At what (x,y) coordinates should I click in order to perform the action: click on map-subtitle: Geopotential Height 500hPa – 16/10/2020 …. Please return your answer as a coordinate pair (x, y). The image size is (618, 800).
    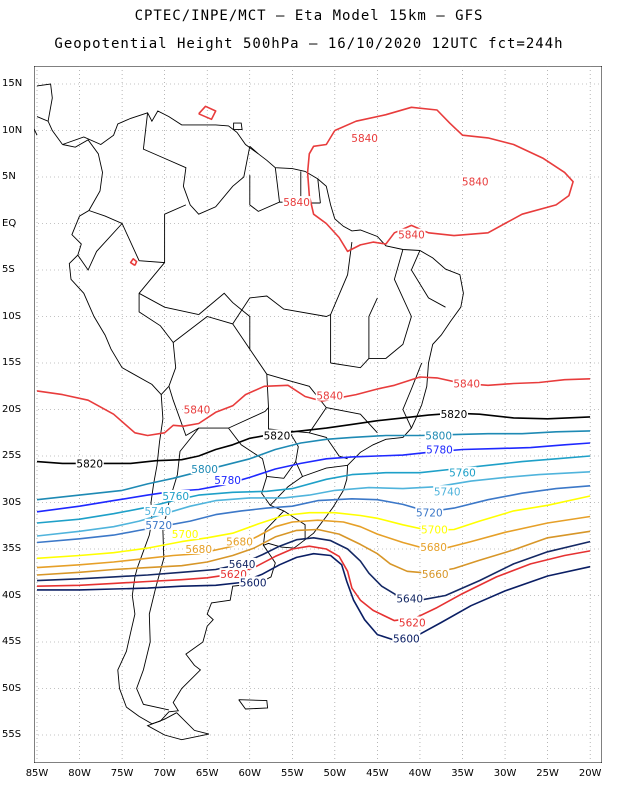
    Looking at the image, I should click on (309, 44).